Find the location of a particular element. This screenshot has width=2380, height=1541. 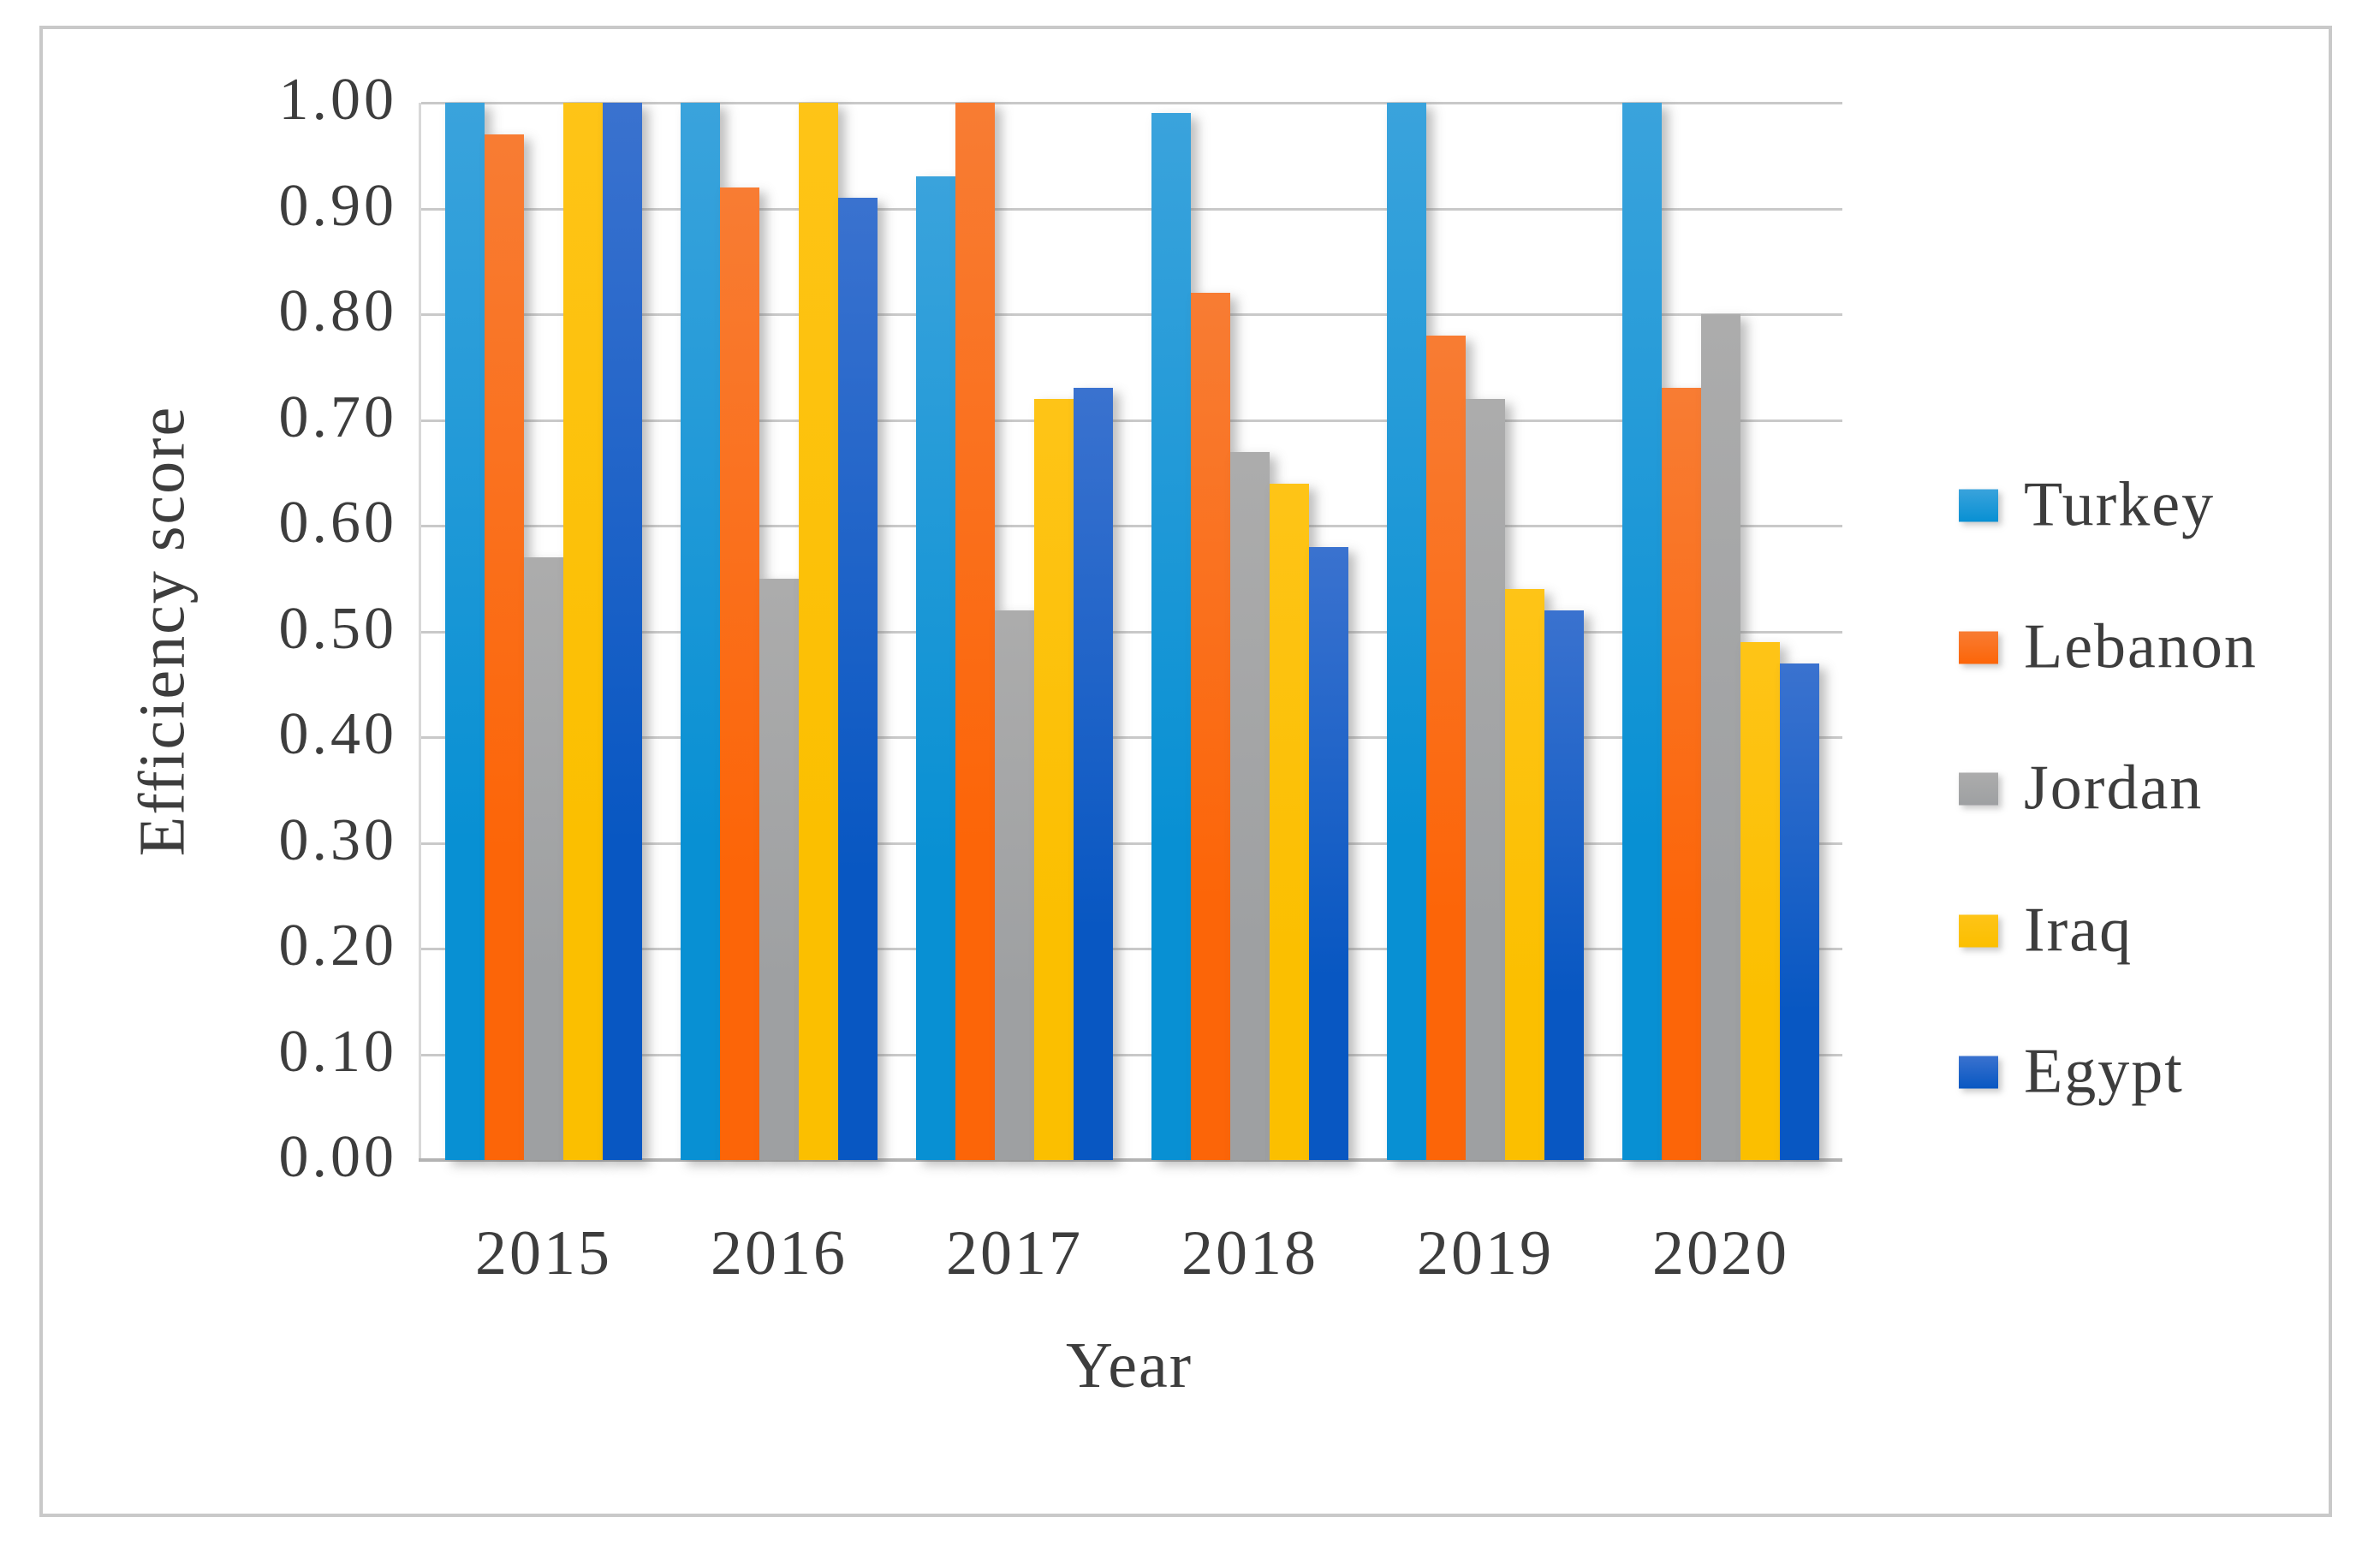

legend-item-iraq: Iraq is located at coordinates (2046, 931).